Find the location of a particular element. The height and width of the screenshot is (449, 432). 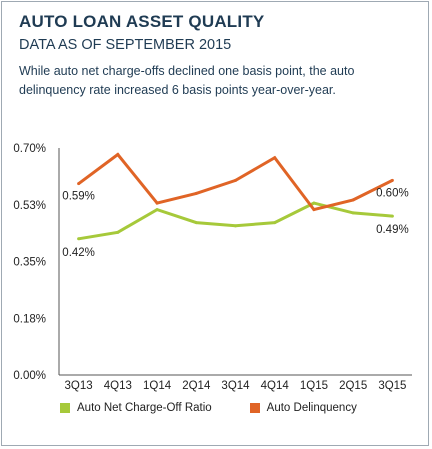

chart-subtitle: DATA AS OF SEPTEMBER 2015 is located at coordinates (125, 45).